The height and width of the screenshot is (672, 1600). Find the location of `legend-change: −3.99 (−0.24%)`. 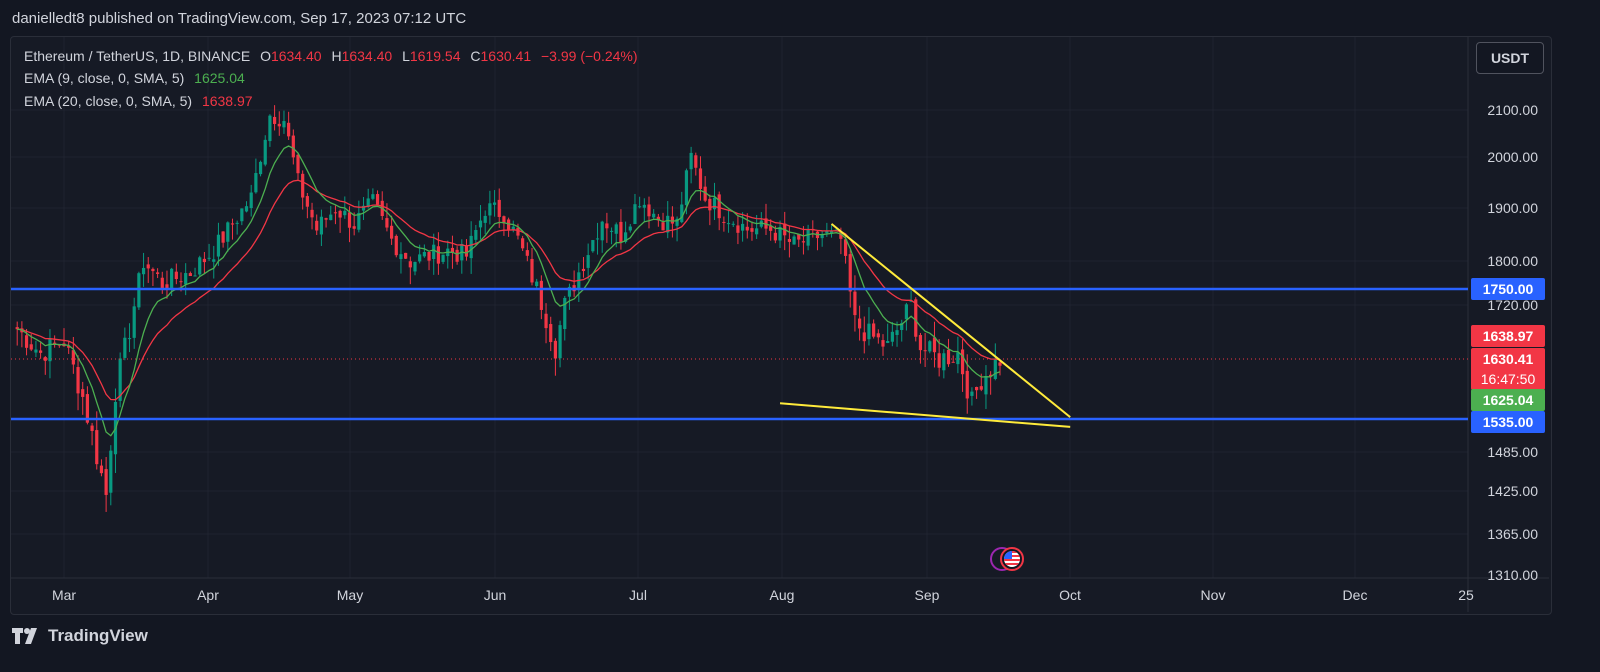

legend-change: −3.99 (−0.24%) is located at coordinates (589, 56).